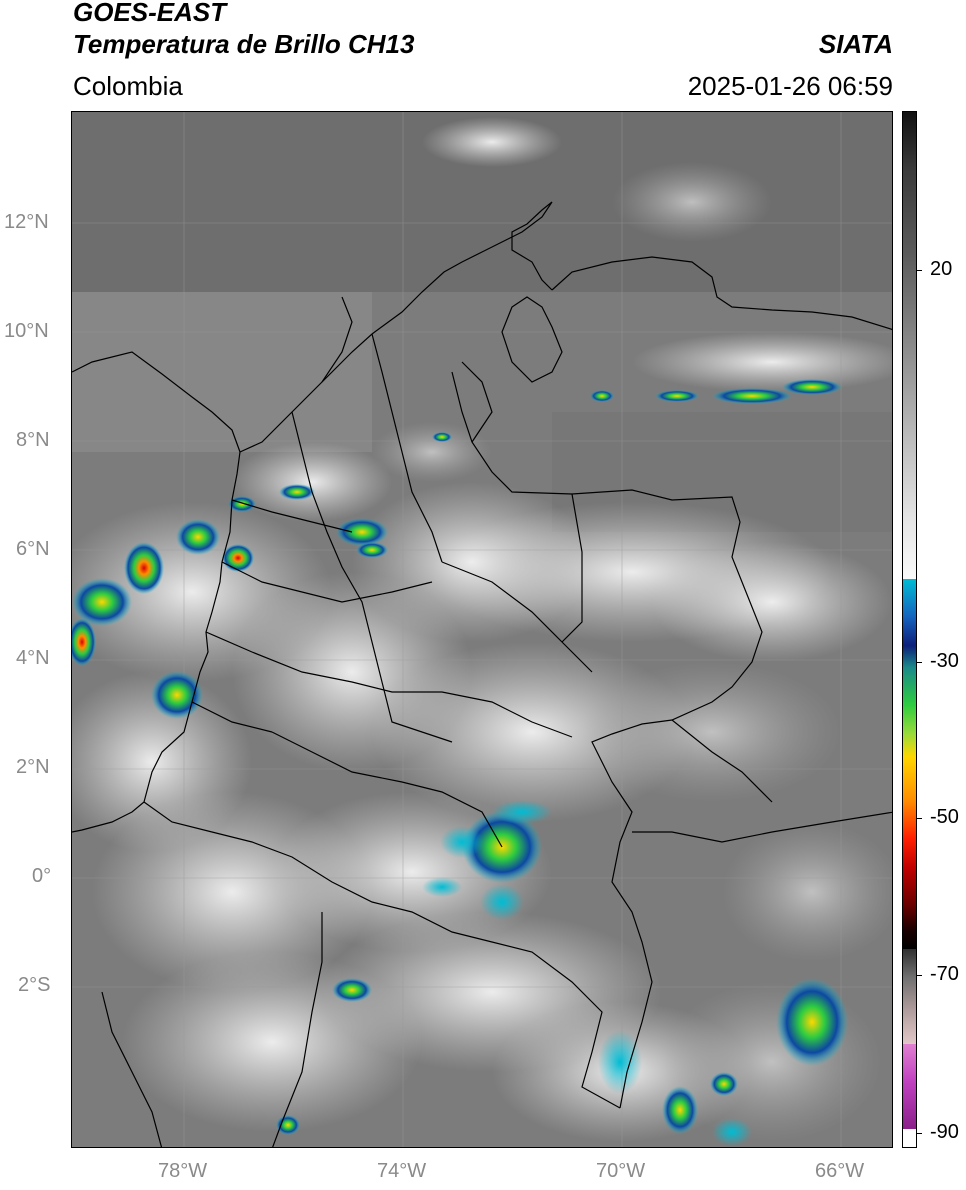 This screenshot has height=1190, width=966. What do you see at coordinates (790, 86) in the screenshot?
I see `datetime-label: 2025-01-26 06:59` at bounding box center [790, 86].